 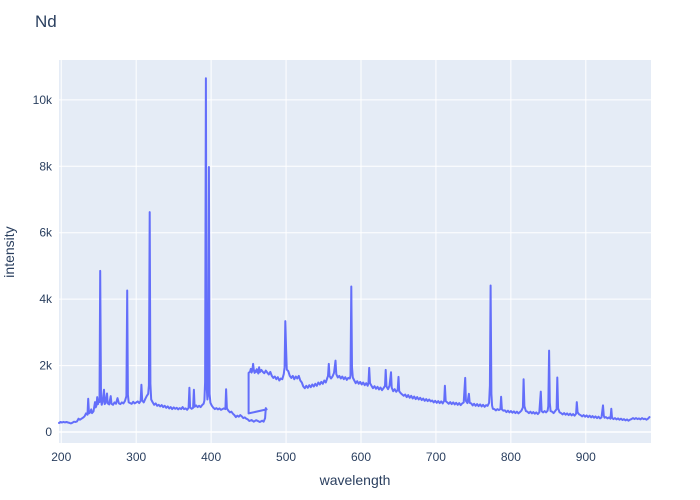 I want to click on x-tick-label: 600, so click(x=361, y=457).